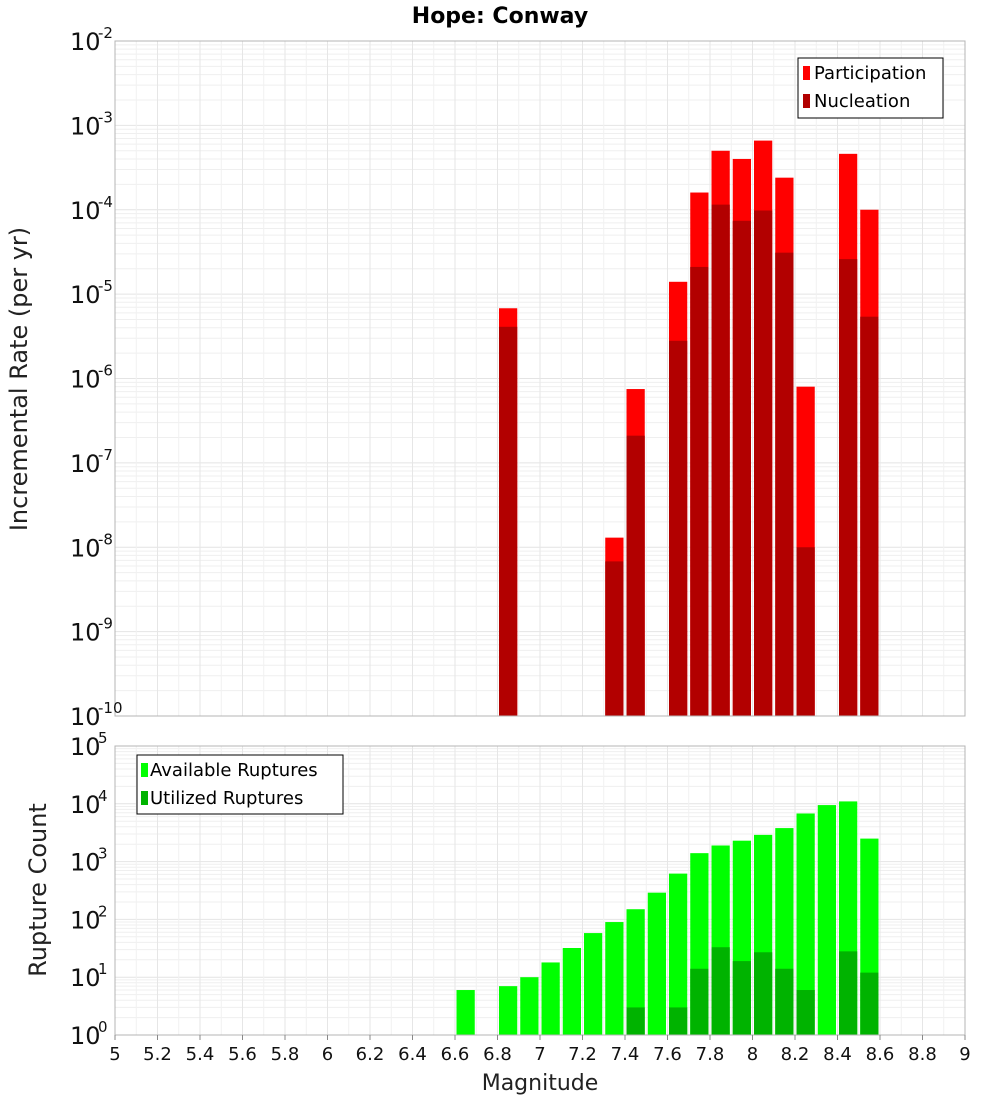  Describe the element at coordinates (710, 1054) in the screenshot. I see `x-tick-label: 7.8` at that location.